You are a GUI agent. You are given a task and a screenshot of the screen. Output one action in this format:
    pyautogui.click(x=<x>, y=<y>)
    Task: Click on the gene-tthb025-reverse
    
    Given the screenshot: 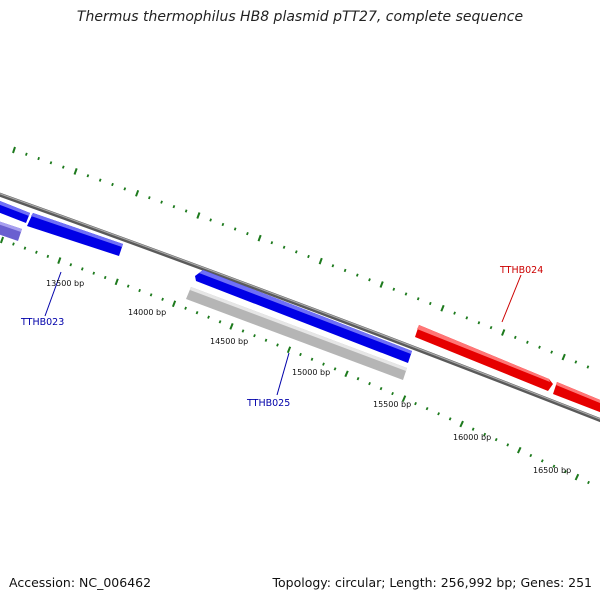 What is the action you would take?
    pyautogui.click(x=296, y=333)
    